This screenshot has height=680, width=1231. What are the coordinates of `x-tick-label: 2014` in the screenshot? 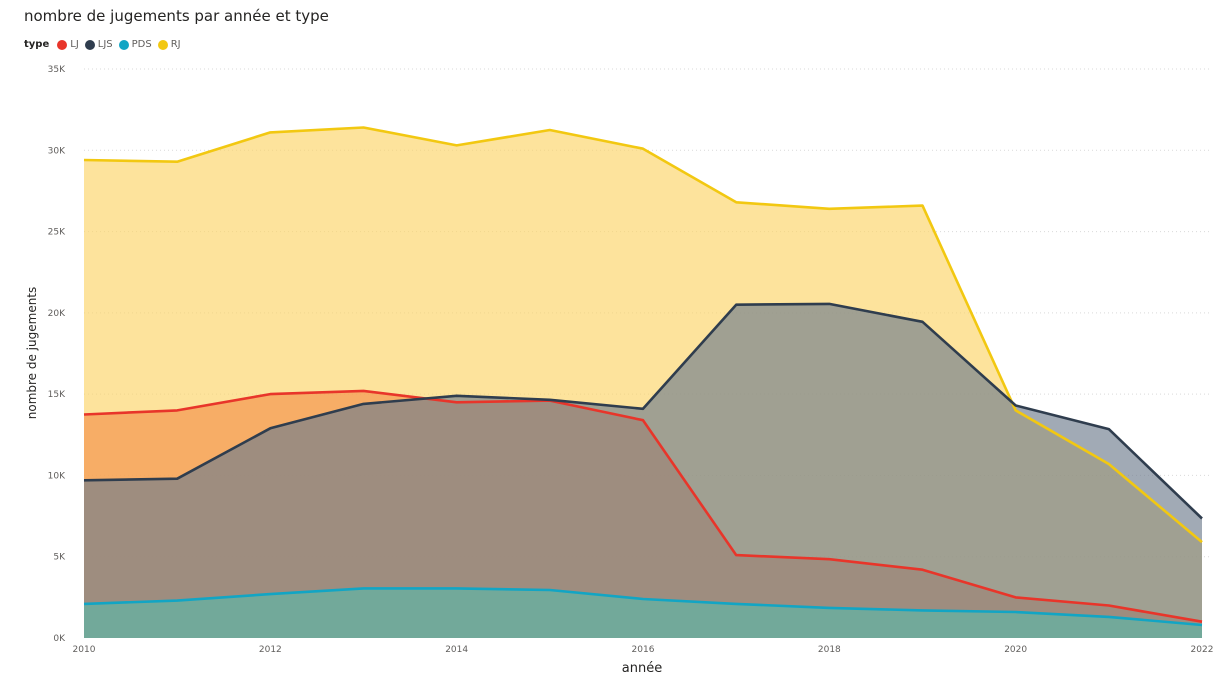 It's located at (456, 650).